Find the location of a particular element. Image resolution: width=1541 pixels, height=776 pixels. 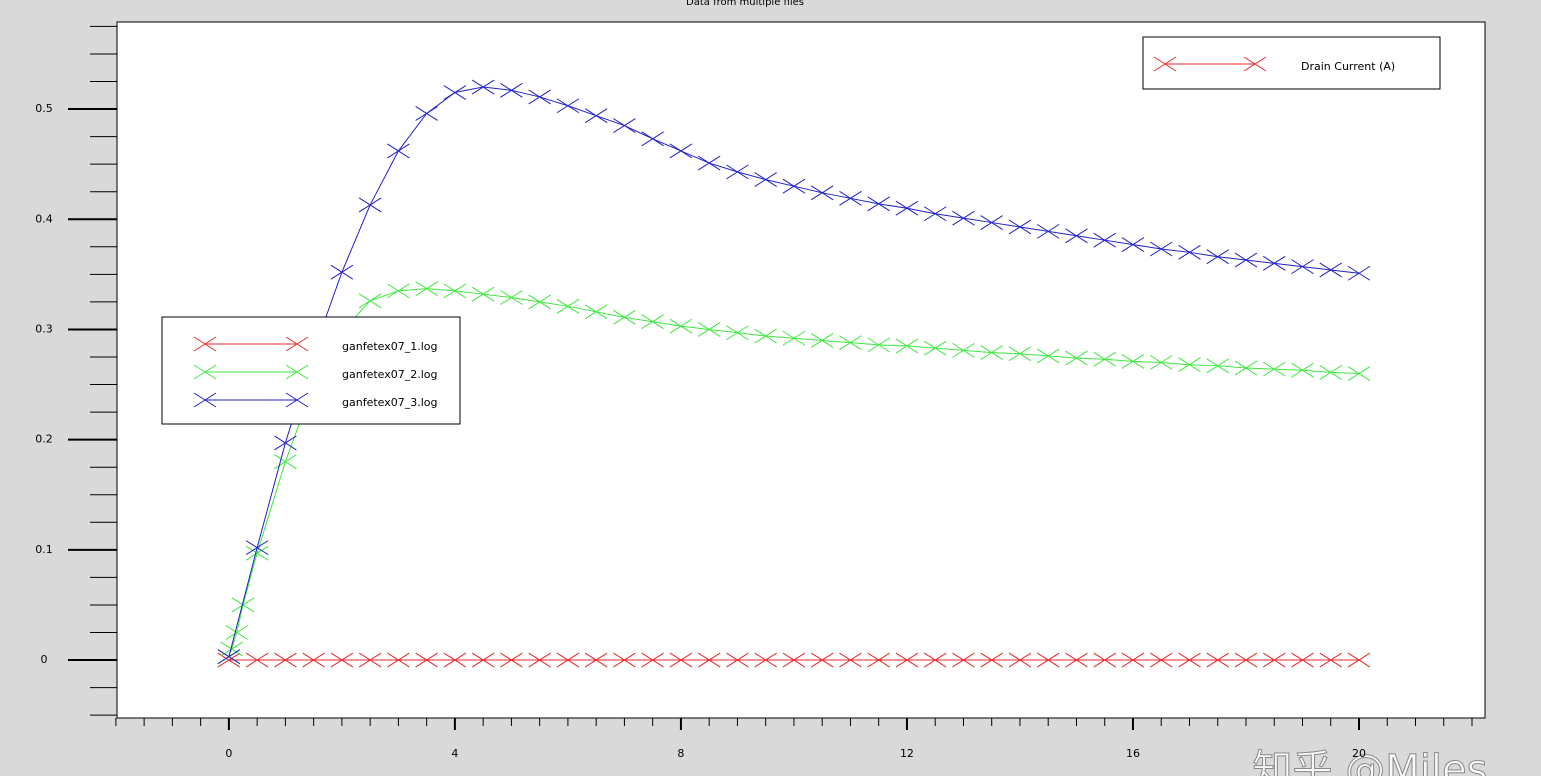

x-tick-label: 8 is located at coordinates (680, 753).